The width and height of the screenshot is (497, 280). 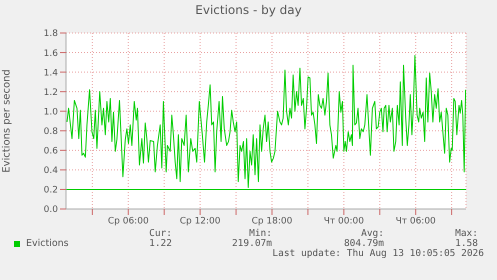 I want to click on text: Last update: Thu Aug 13 10:05:05 2026, so click(x=378, y=253).